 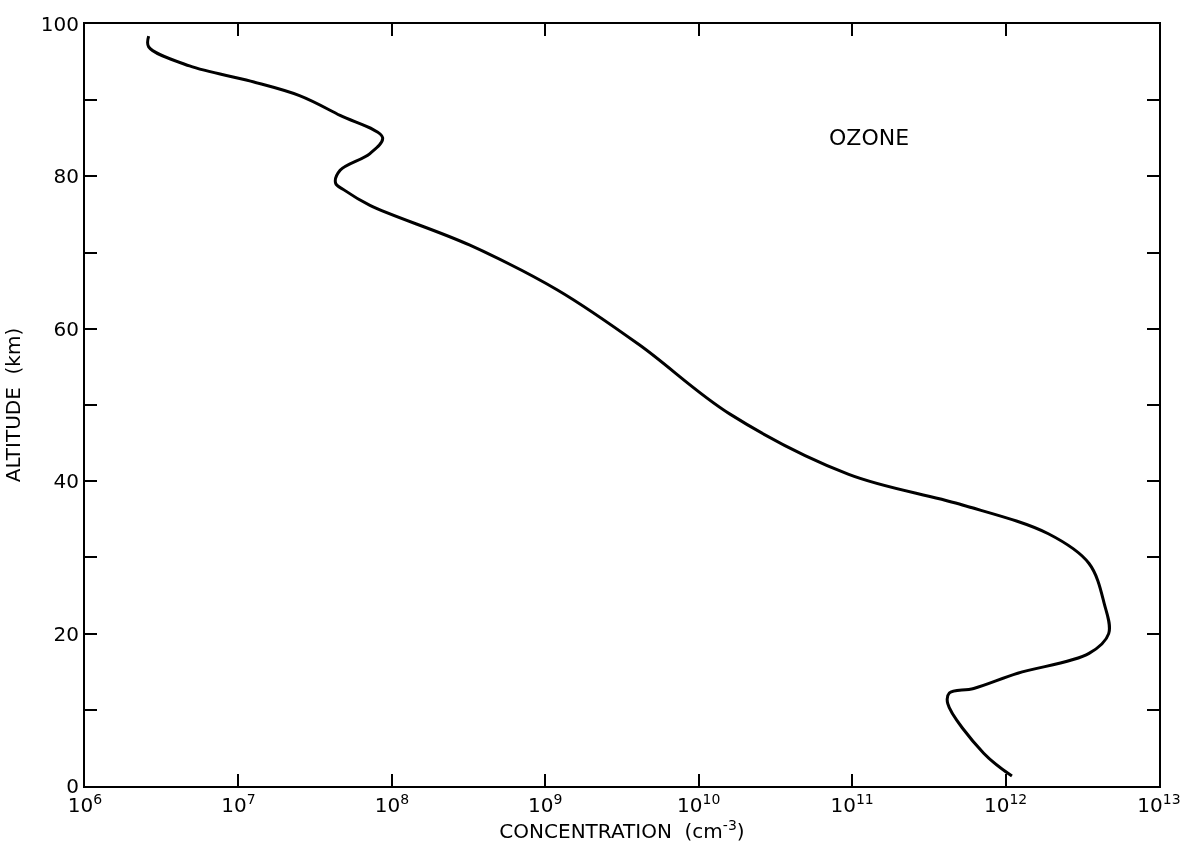 What do you see at coordinates (1005, 803) in the screenshot?
I see `x-tick-label: 10$^{12}$` at bounding box center [1005, 803].